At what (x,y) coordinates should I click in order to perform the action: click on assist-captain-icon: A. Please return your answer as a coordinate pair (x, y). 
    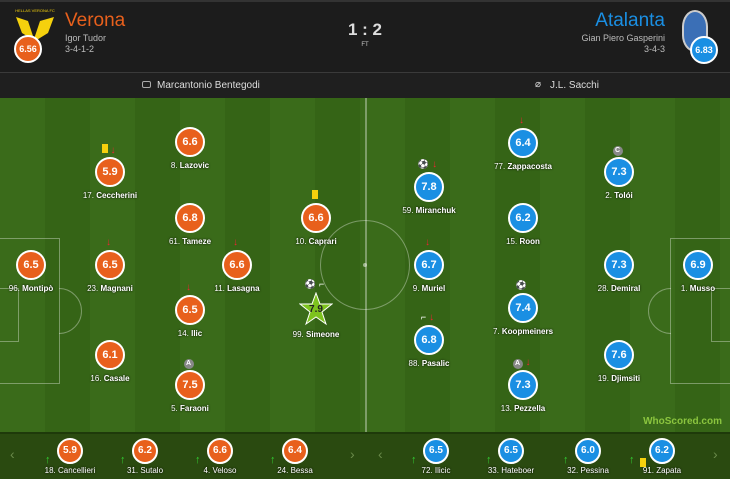
    Looking at the image, I should click on (188, 364).